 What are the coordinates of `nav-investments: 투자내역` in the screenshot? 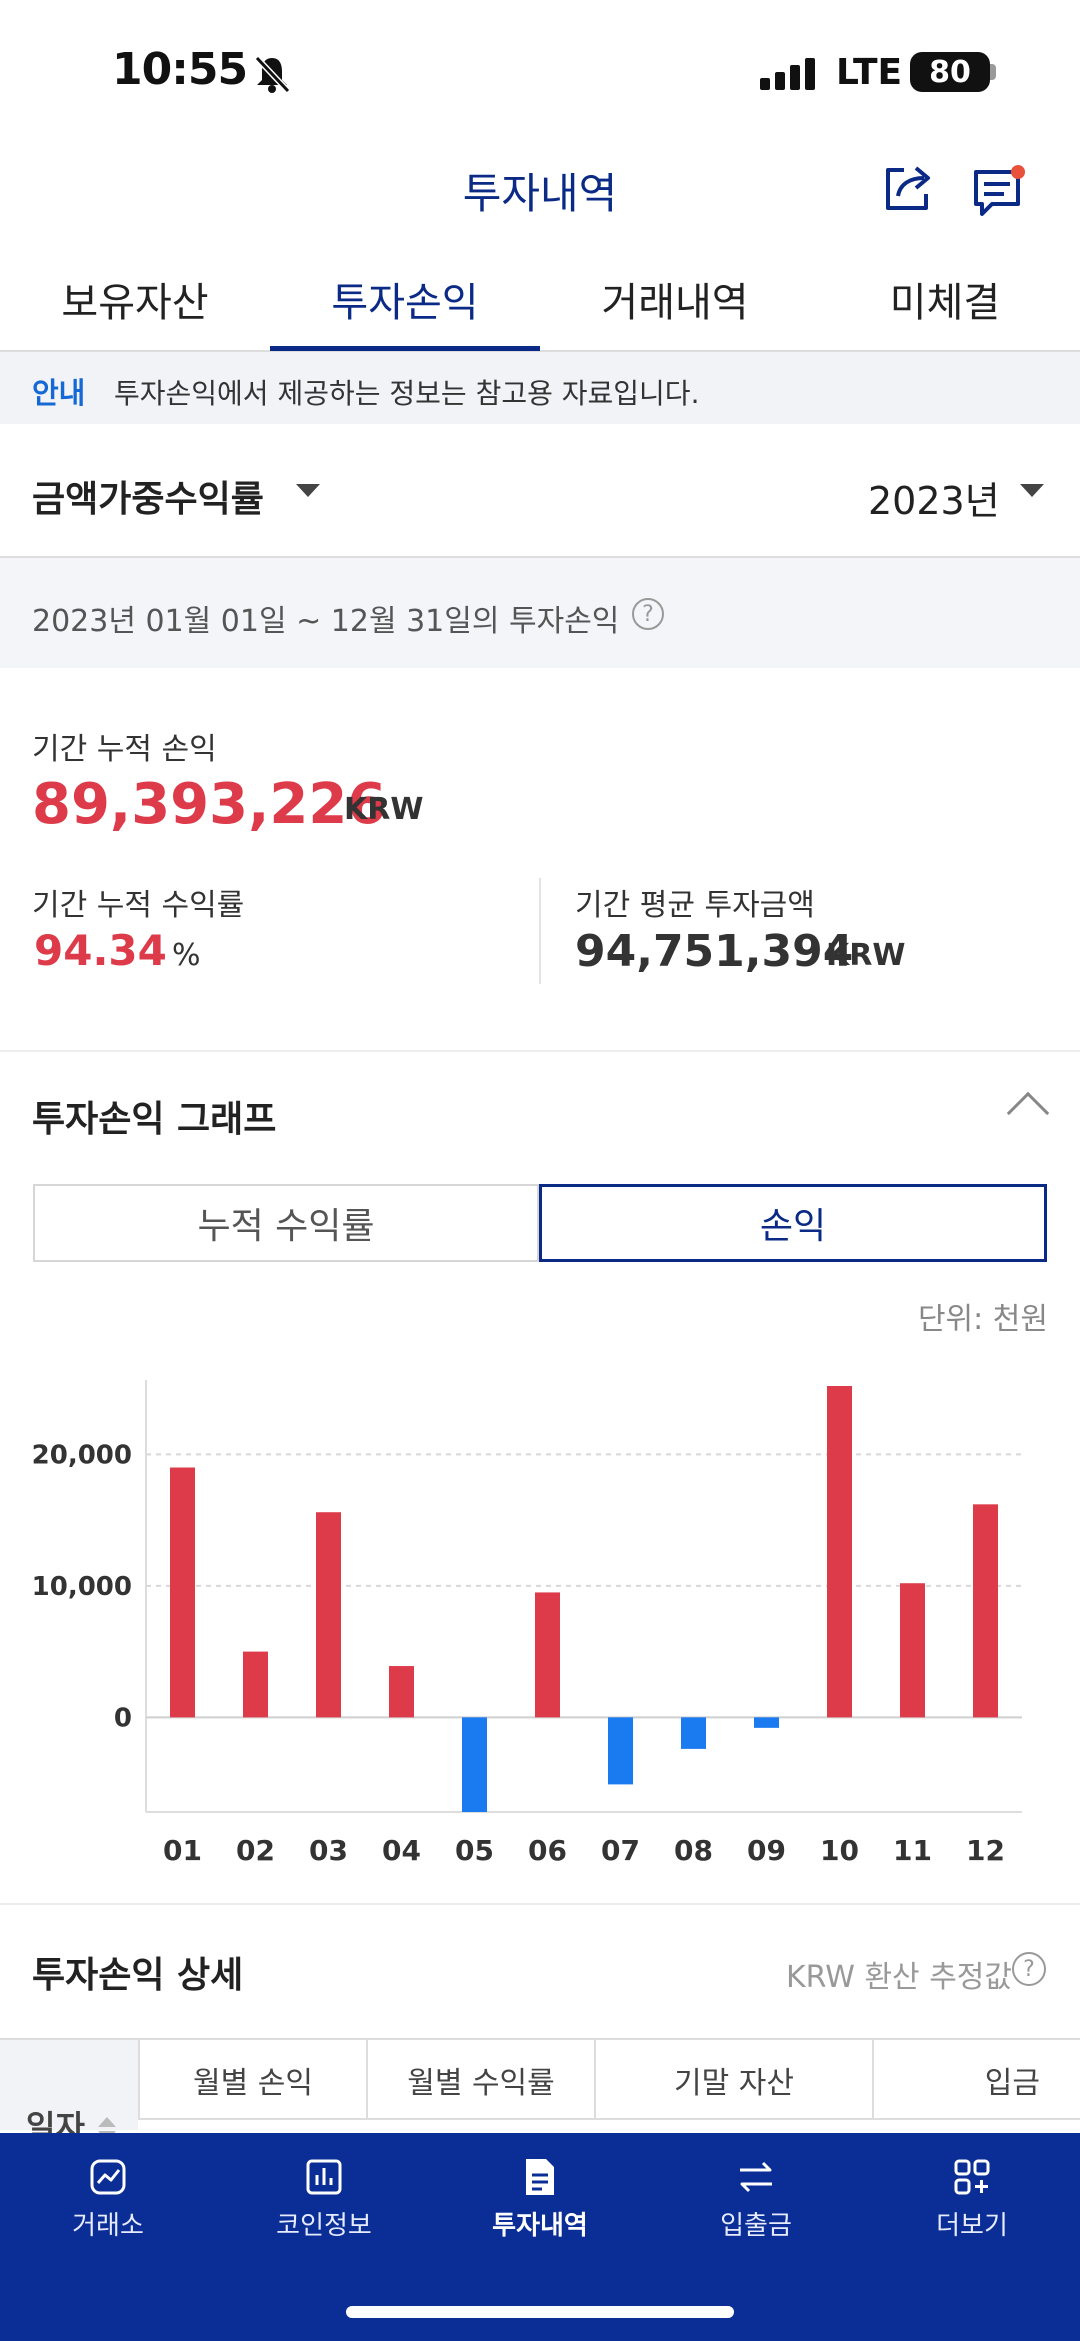 It's located at (540, 2198).